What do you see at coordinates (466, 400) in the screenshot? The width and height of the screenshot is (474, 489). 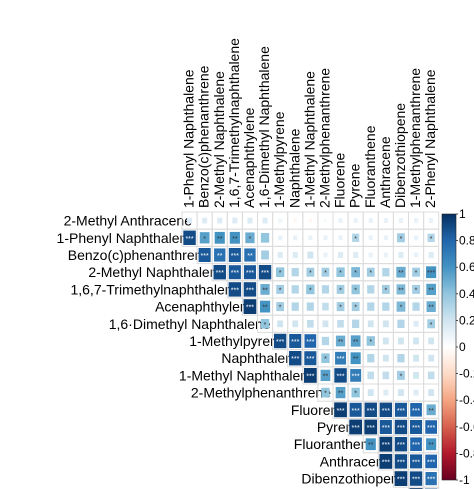 I see `legend-tick-label: -0.4` at bounding box center [466, 400].